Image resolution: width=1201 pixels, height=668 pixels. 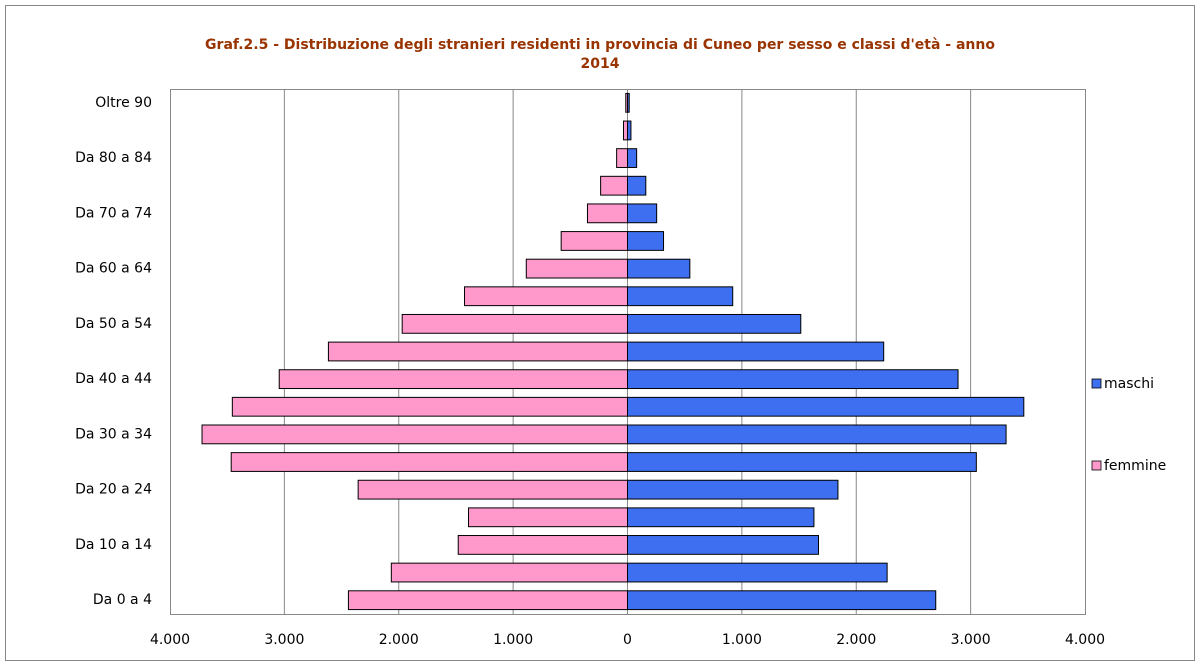 I want to click on y-tick-label: Da 70 a 74, so click(x=113, y=213).